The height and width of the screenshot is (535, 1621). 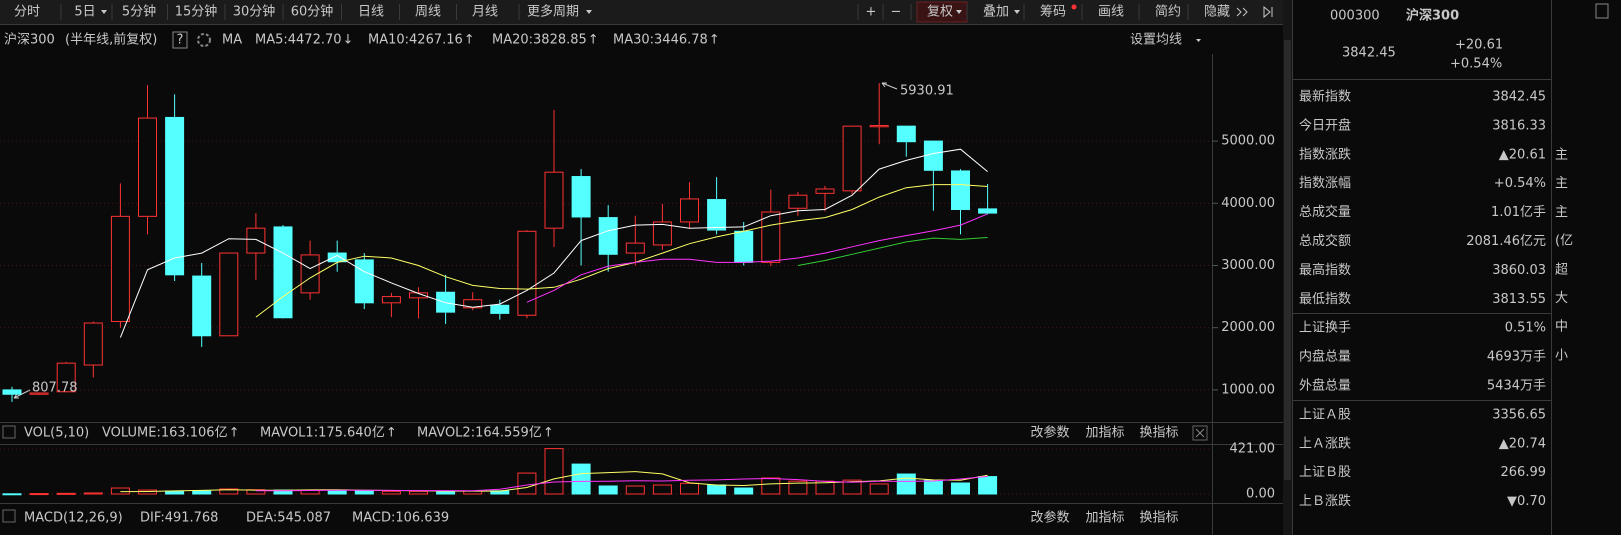 I want to click on tool-button: 画线, so click(x=1111, y=12).